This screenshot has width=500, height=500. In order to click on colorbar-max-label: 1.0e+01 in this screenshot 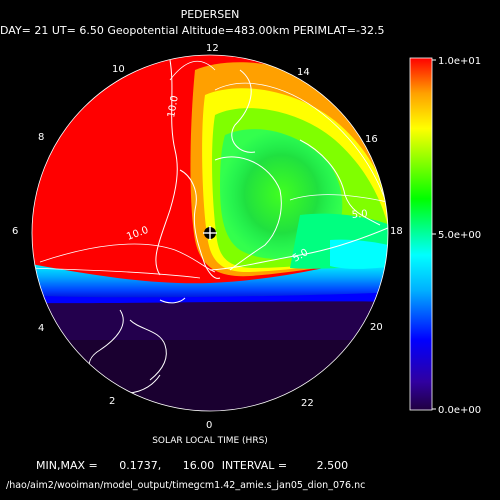, I will do `click(459, 61)`.